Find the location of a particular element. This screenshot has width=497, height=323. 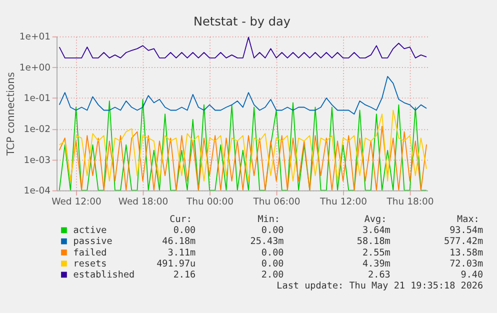

text: 93.54m is located at coordinates (467, 230).